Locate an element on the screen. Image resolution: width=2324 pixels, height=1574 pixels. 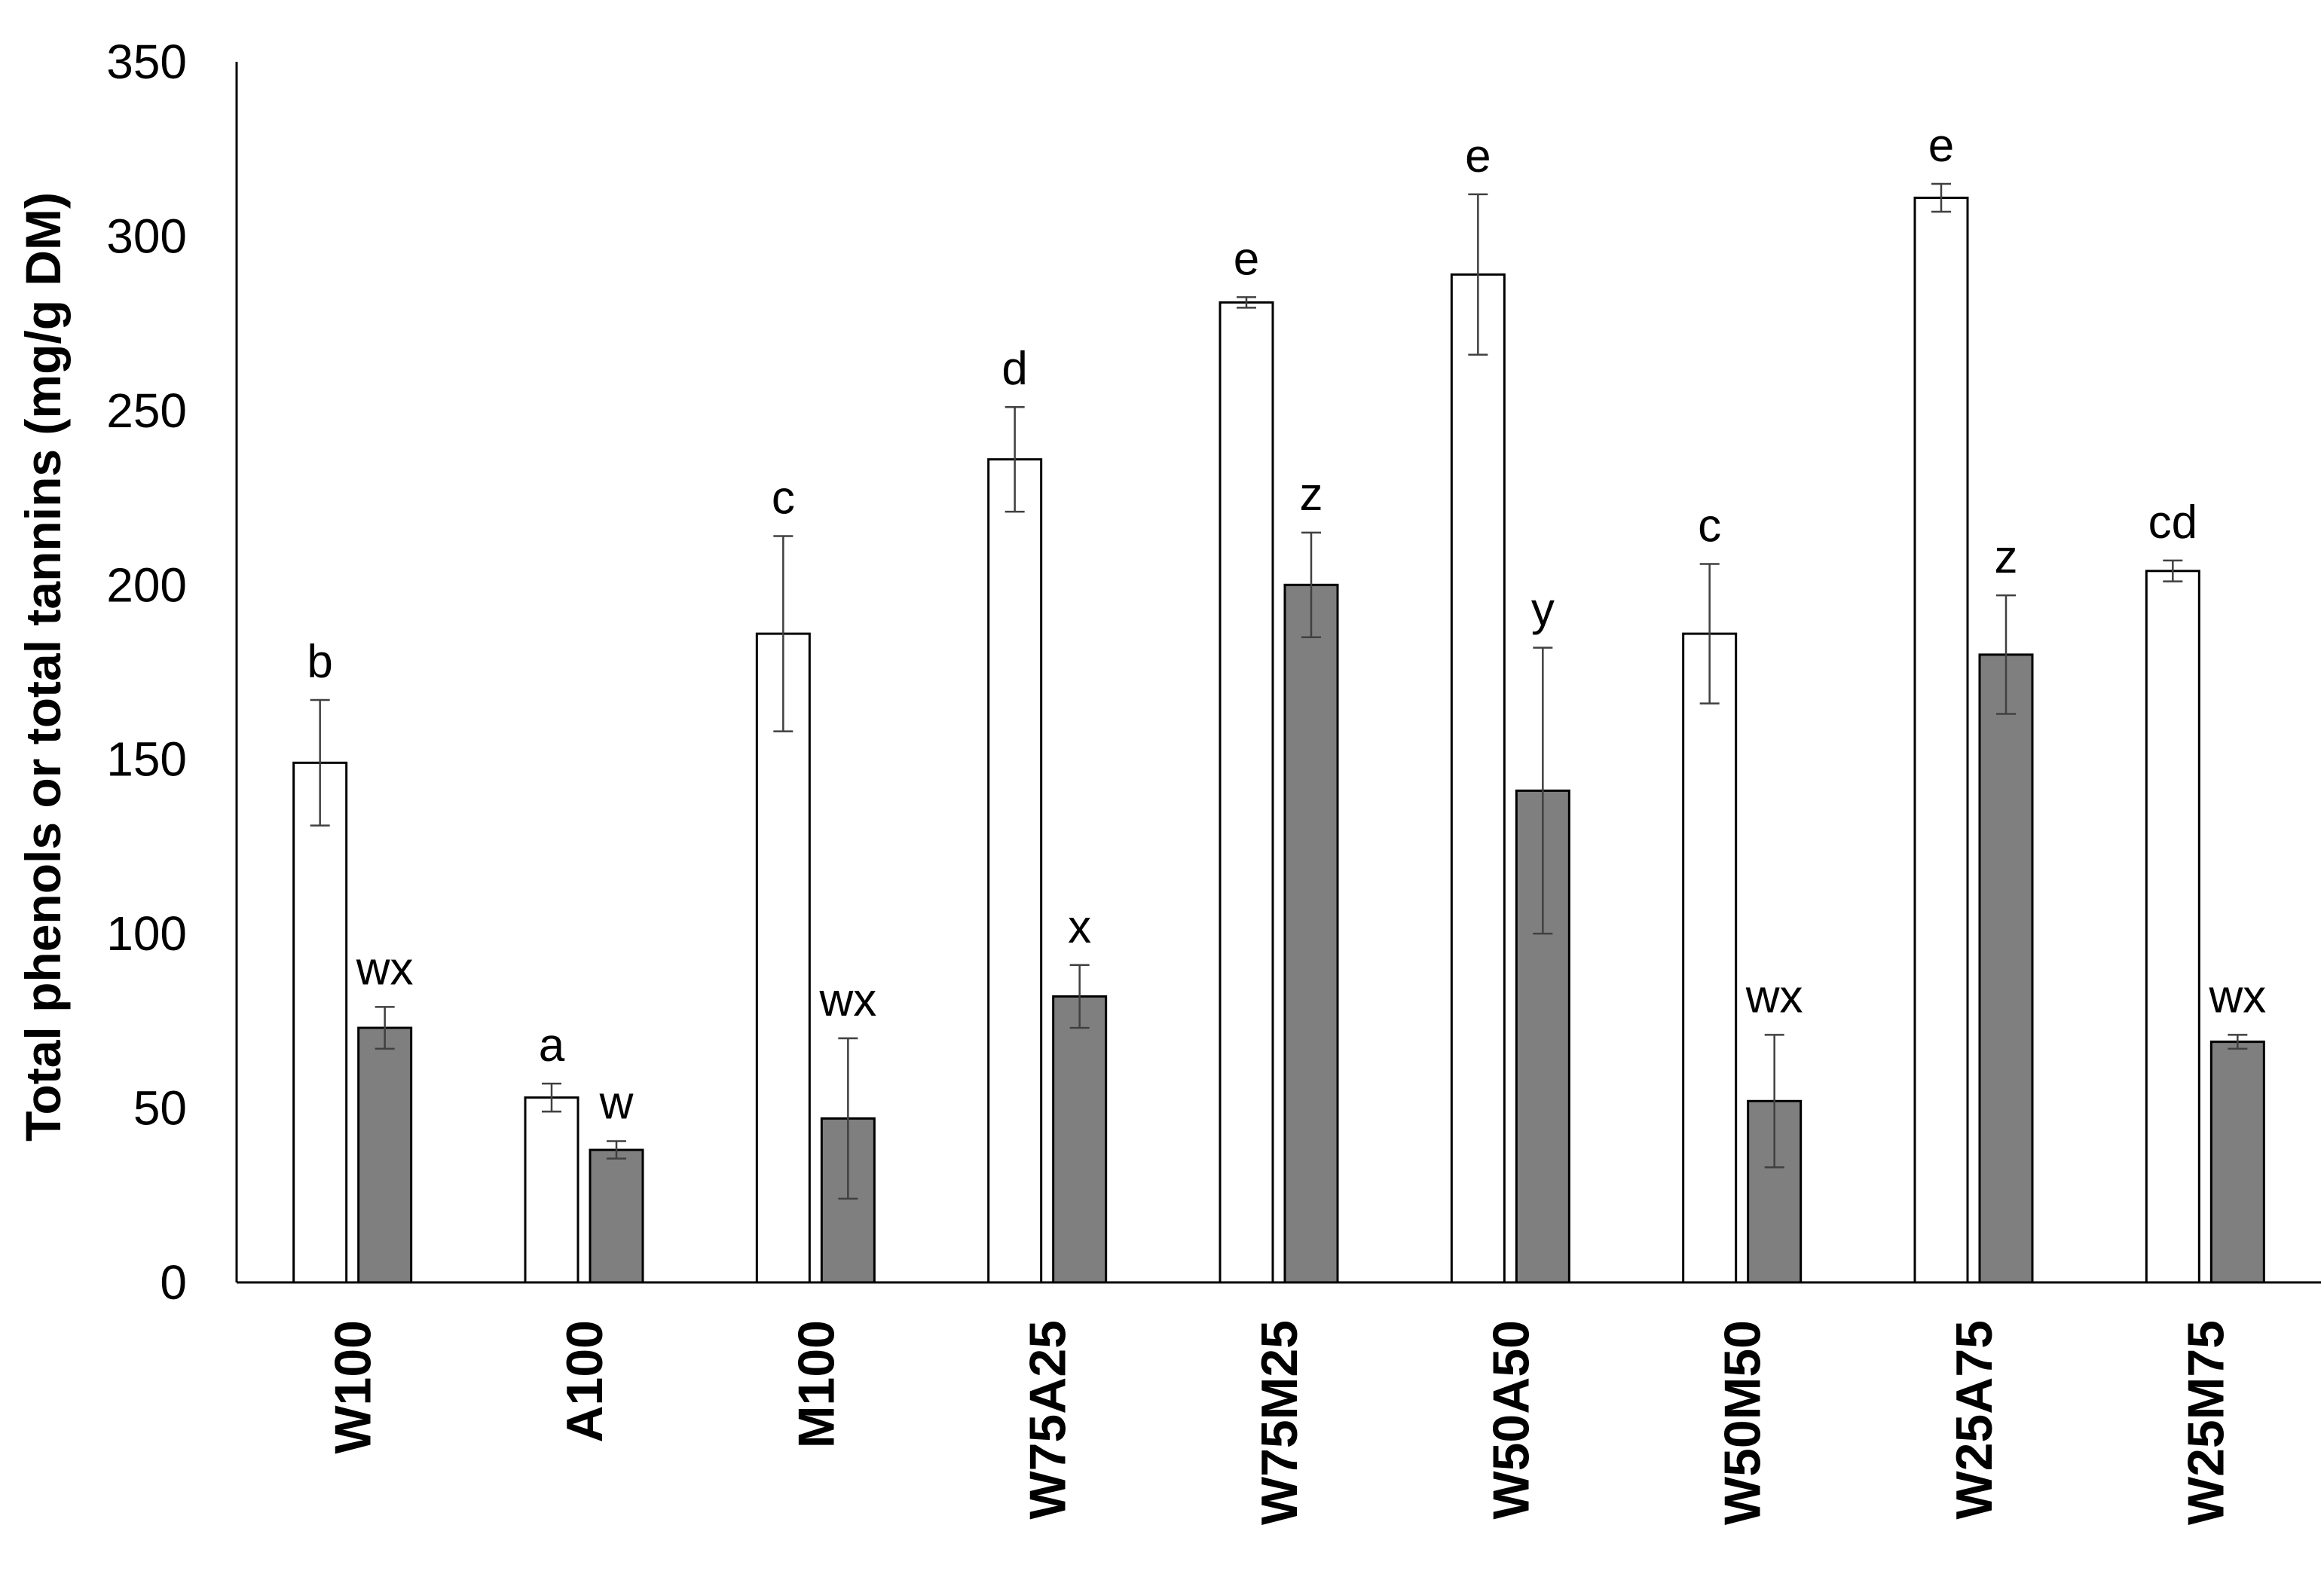
sig-label-W50M50-s2: wx is located at coordinates (1774, 996).